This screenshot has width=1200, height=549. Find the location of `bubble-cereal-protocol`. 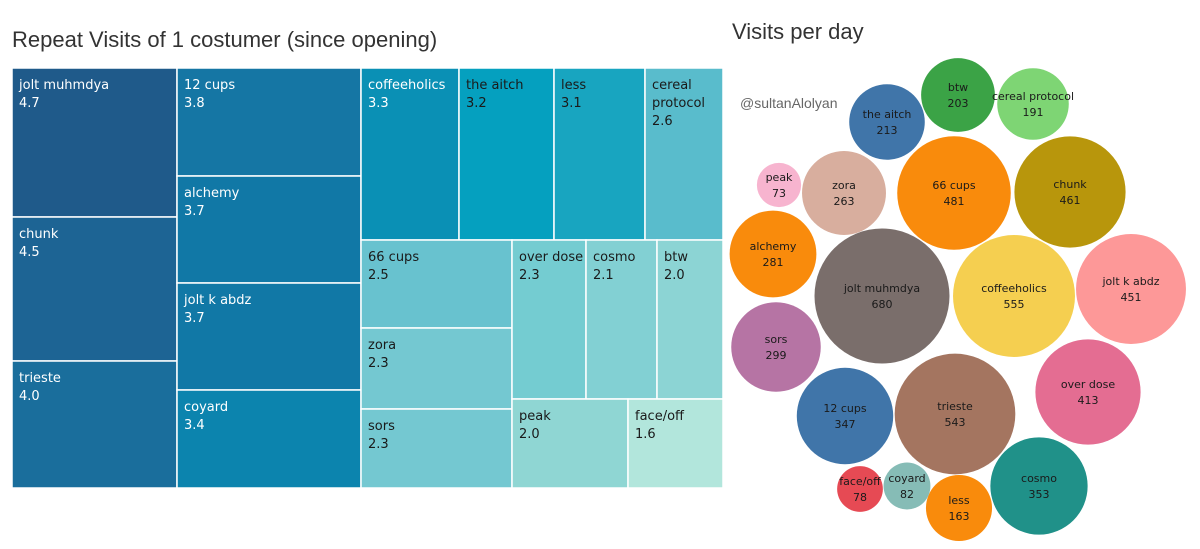

bubble-cereal-protocol is located at coordinates (1033, 104).